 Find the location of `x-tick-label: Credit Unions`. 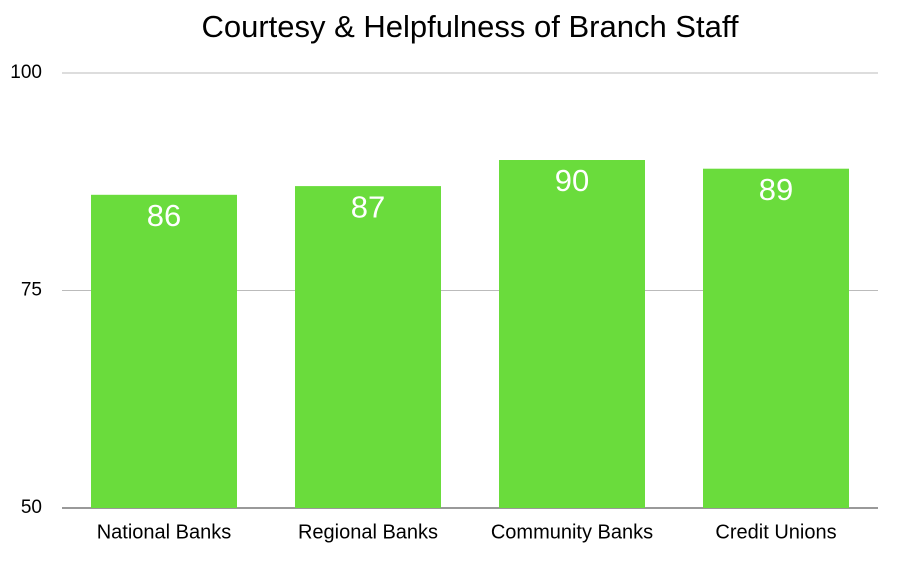

x-tick-label: Credit Unions is located at coordinates (775, 532).